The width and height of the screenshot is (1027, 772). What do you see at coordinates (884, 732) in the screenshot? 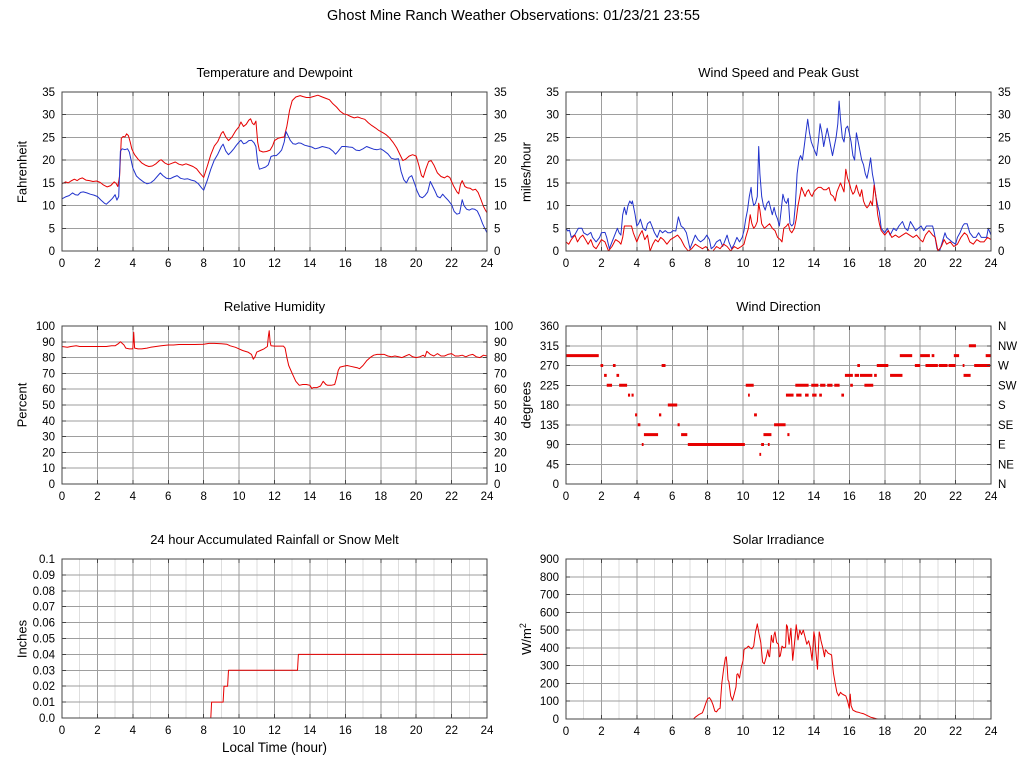
I see `solar-x-tick: 18` at bounding box center [884, 732].